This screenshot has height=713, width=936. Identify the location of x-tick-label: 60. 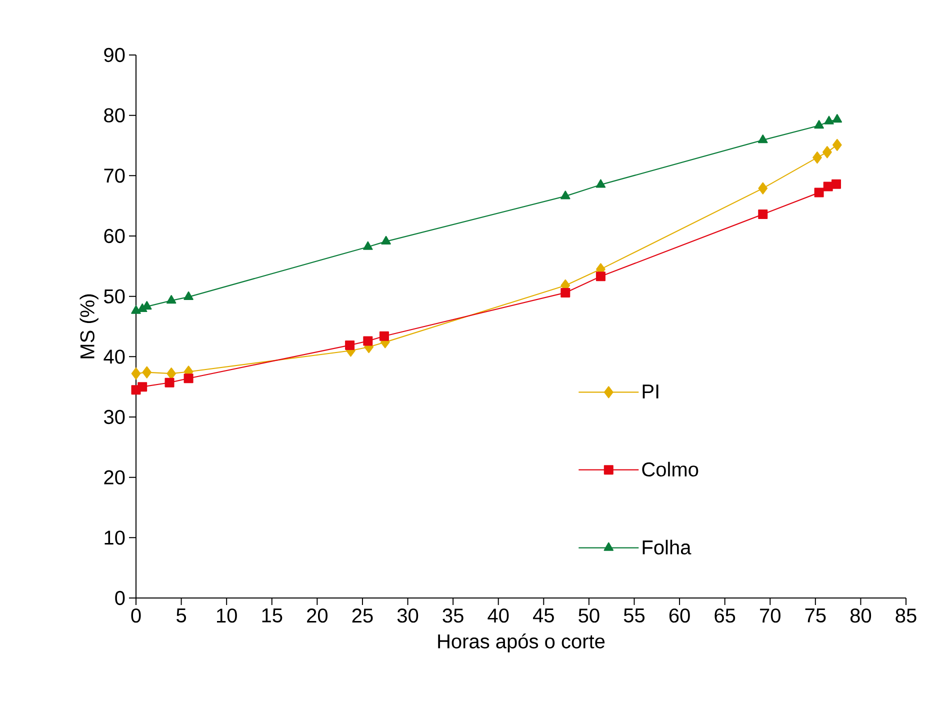
(679, 615).